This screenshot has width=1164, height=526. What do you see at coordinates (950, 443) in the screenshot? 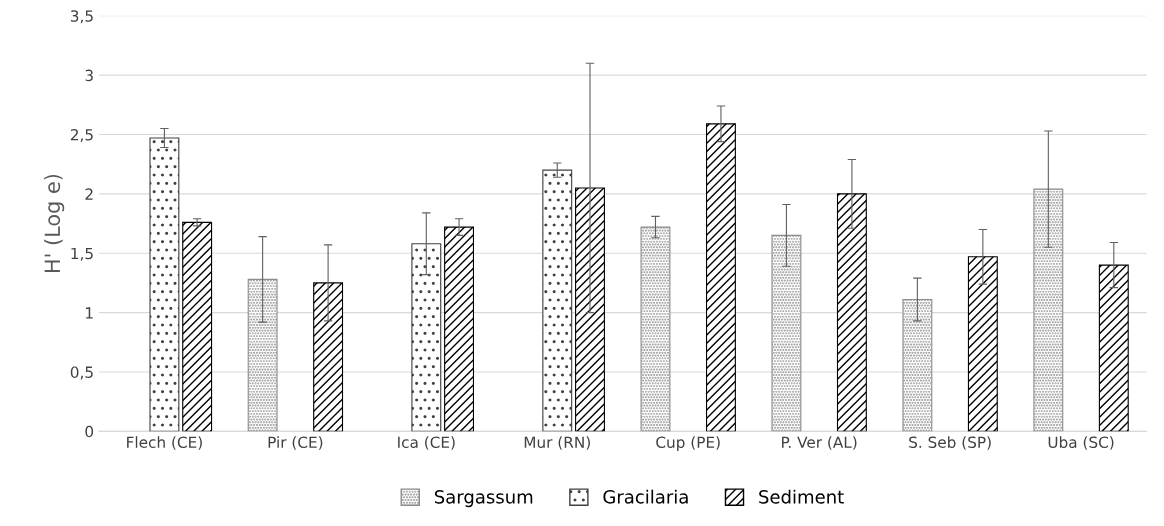
I see `x-tick-label: S. Seb (SP)` at bounding box center [950, 443].